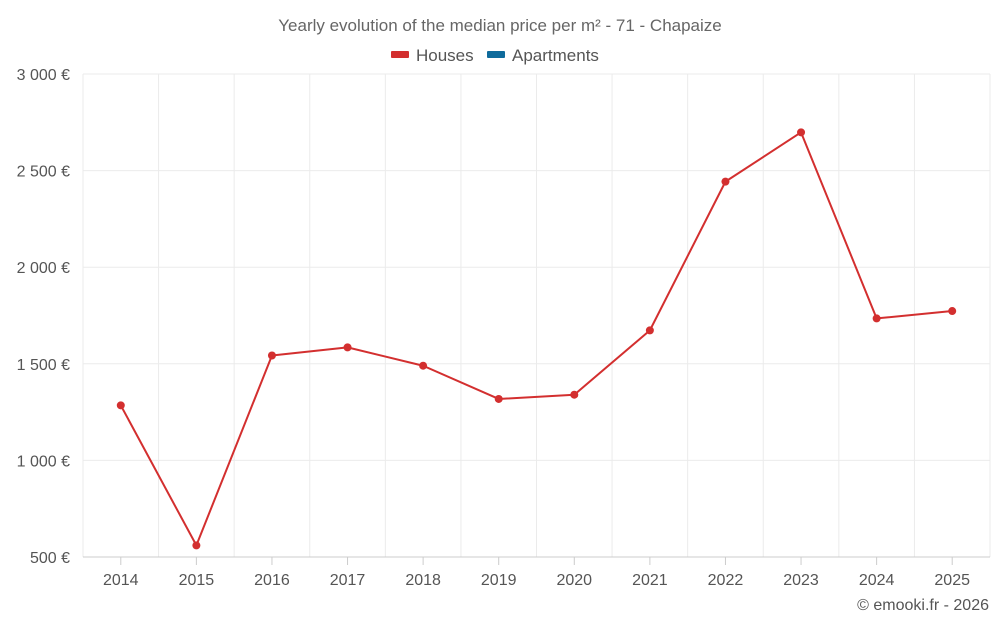 This screenshot has height=625, width=1000. Describe the element at coordinates (43, 75) in the screenshot. I see `y-tick-label: 3 000 €` at that location.